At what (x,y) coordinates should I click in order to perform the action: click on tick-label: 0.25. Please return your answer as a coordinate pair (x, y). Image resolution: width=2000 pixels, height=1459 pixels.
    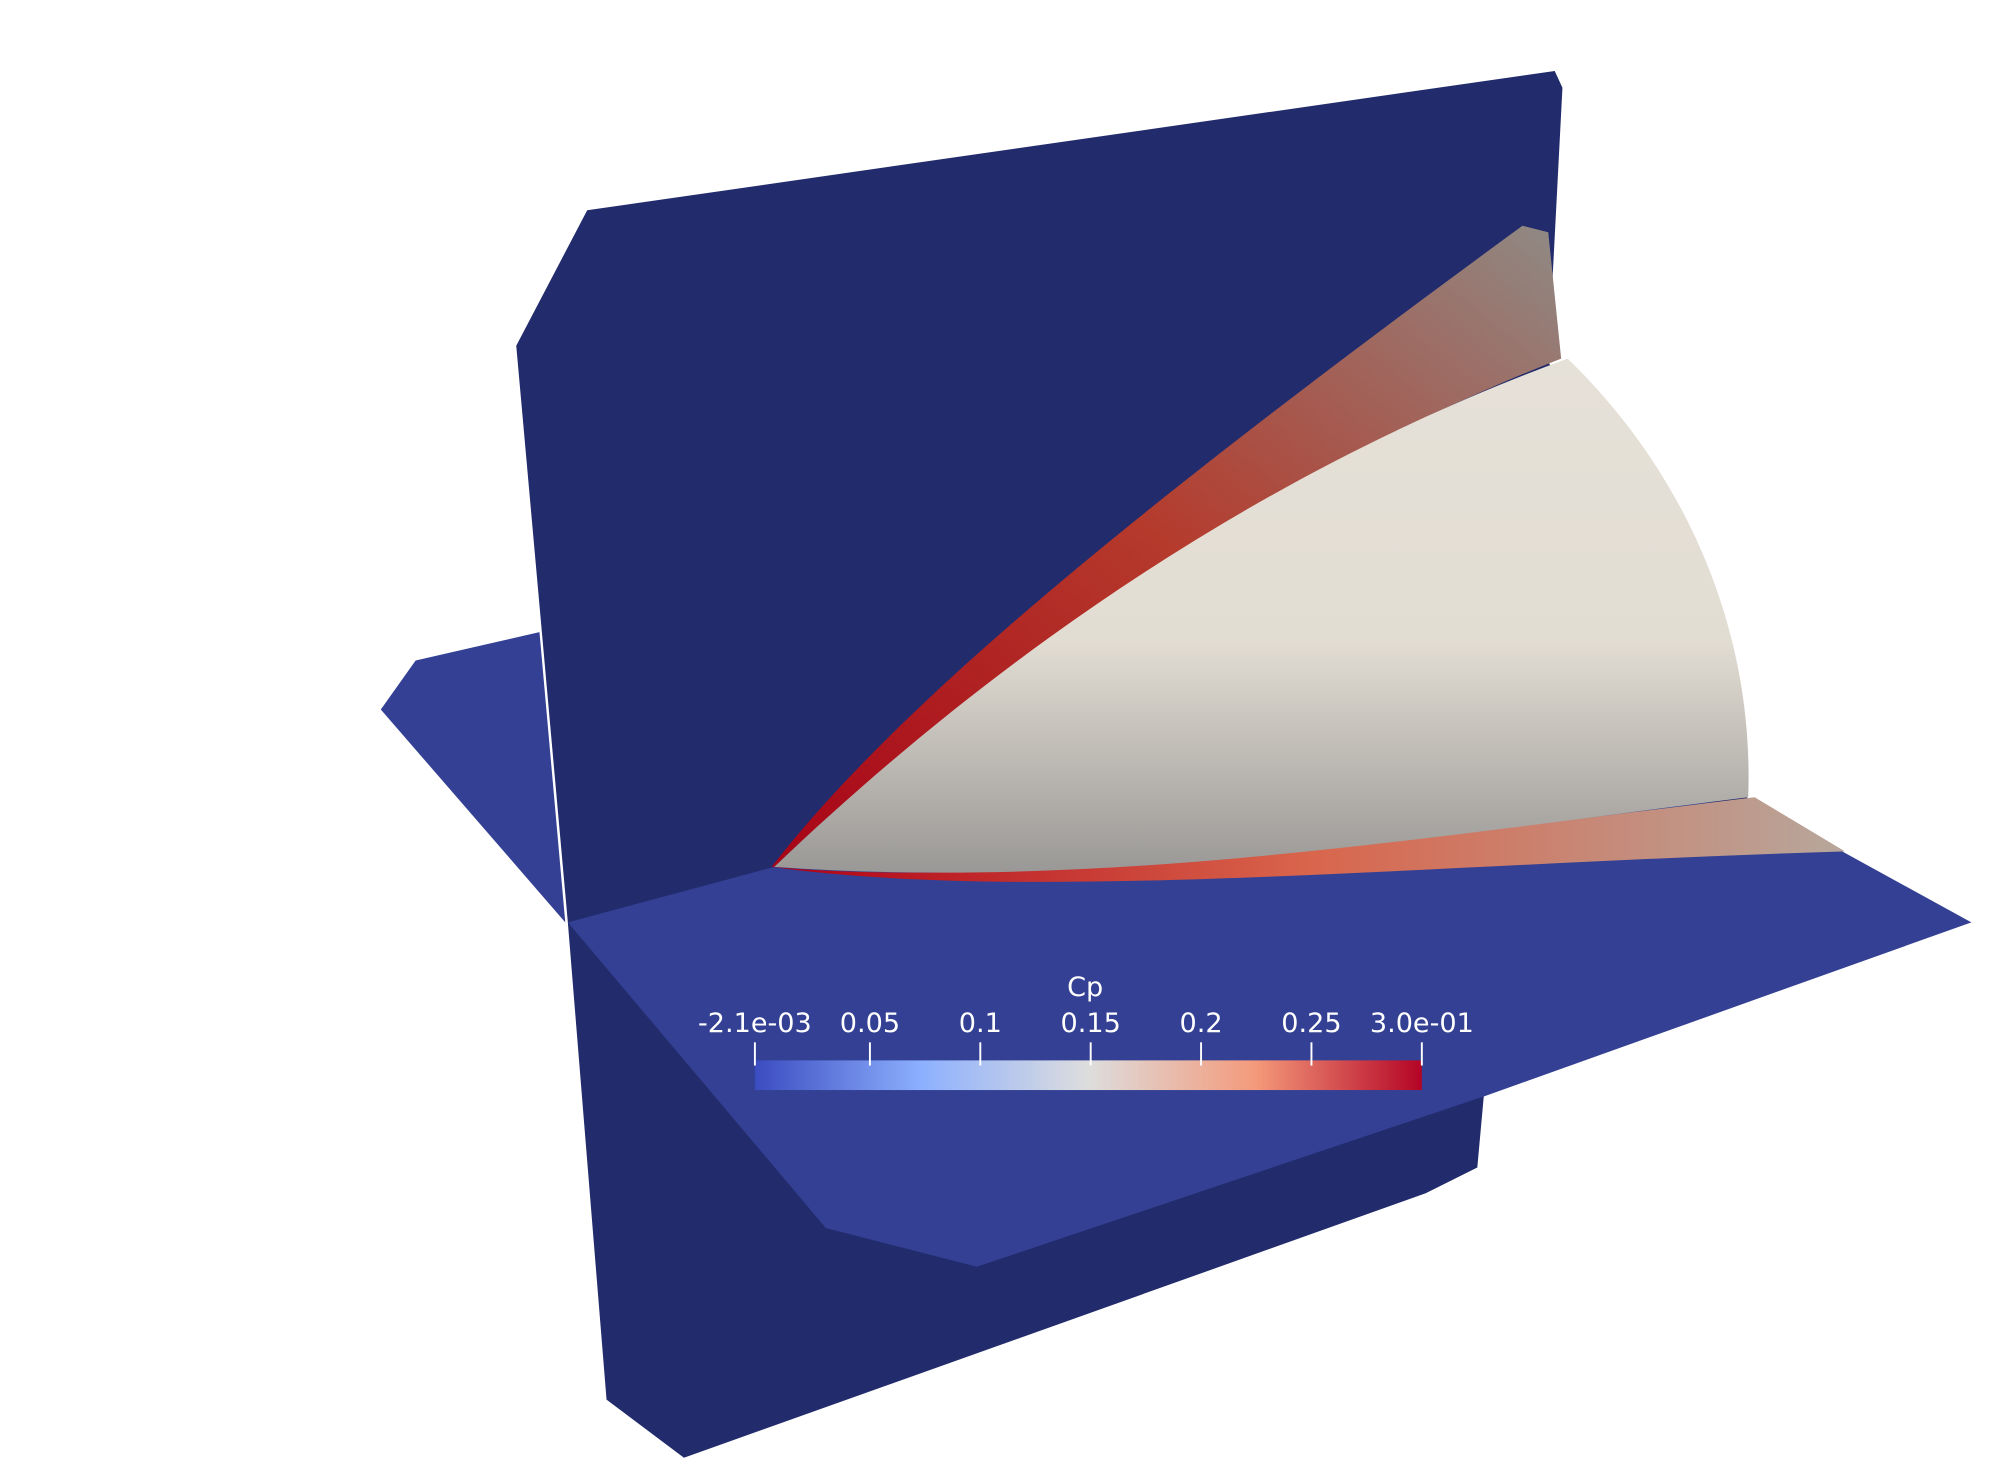
    Looking at the image, I should click on (1311, 1023).